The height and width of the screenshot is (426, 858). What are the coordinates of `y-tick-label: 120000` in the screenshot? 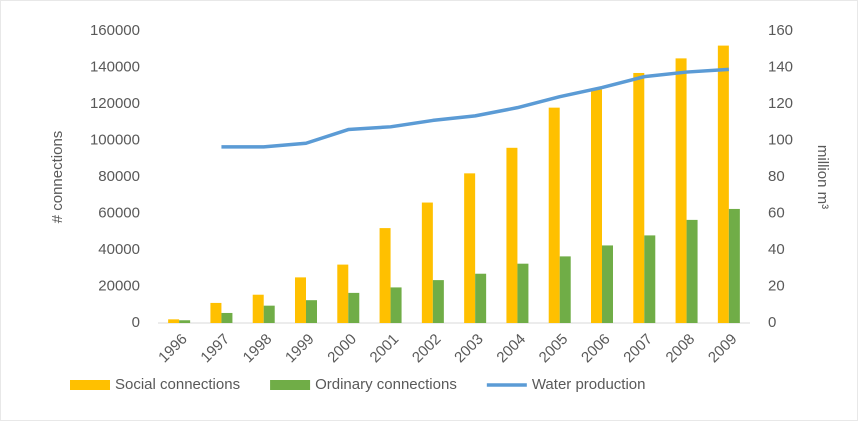 It's located at (115, 103).